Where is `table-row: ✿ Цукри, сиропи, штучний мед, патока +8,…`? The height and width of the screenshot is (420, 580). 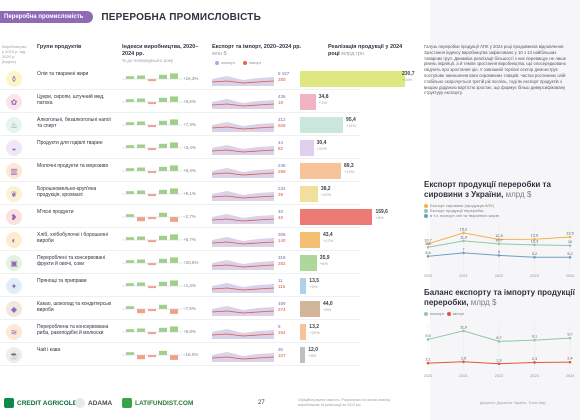
table-row: ✿ Цукри, сиропи, штучний мед, патока +8,… is located at coordinates (180, 102).